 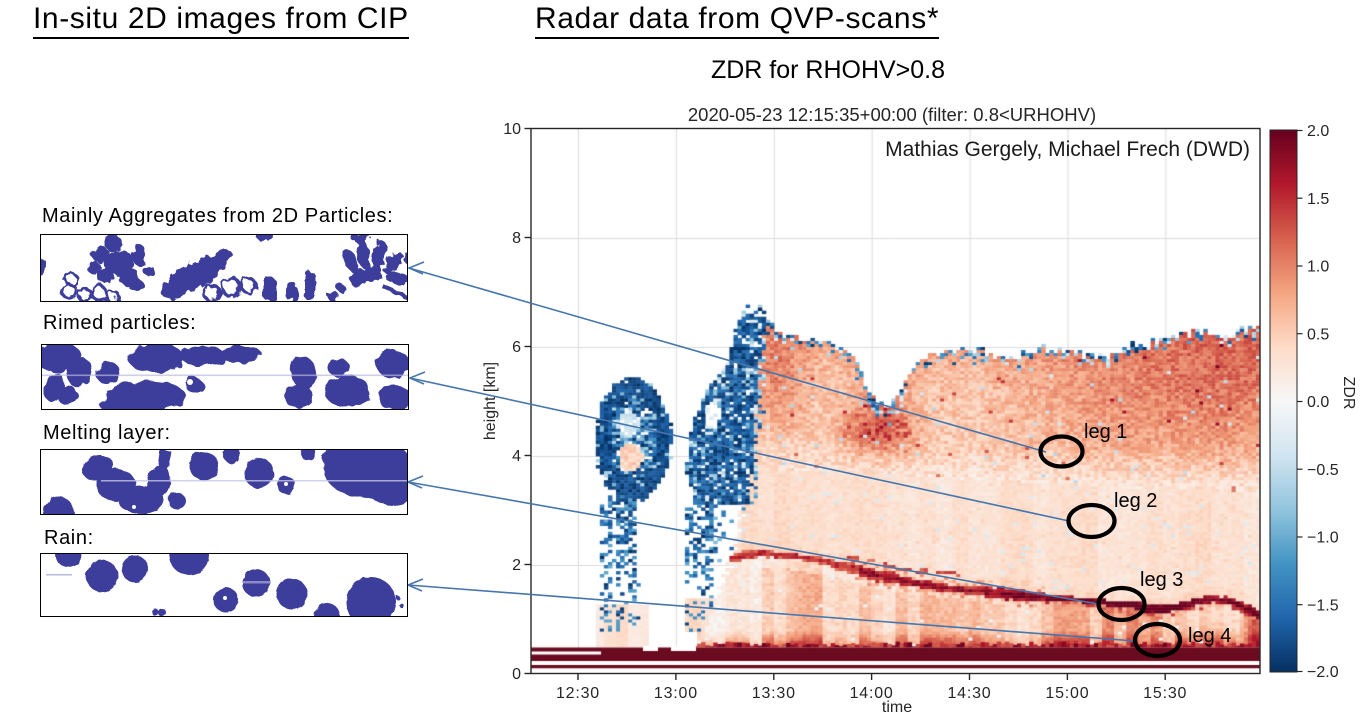 What do you see at coordinates (969, 693) in the screenshot?
I see `svg-text: 14:30` at bounding box center [969, 693].